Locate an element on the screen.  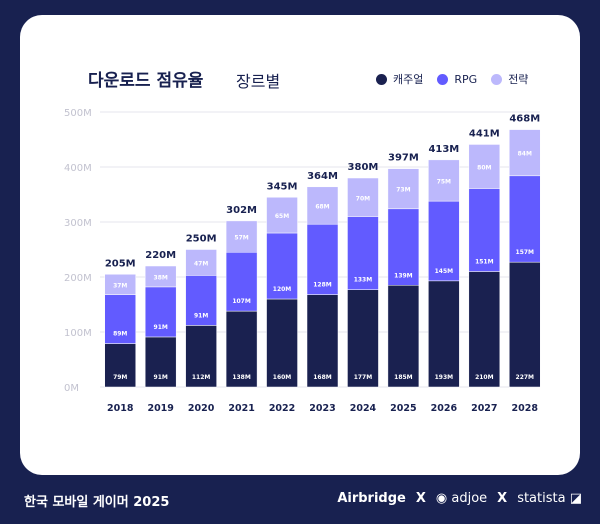
data-label: 65M is located at coordinates (282, 216).